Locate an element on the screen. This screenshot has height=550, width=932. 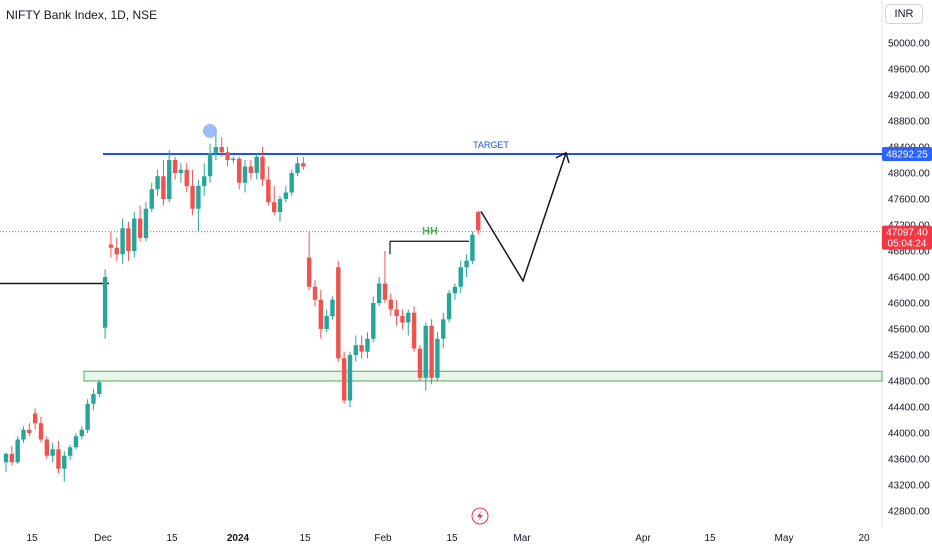
flash-icon is located at coordinates (480, 516).